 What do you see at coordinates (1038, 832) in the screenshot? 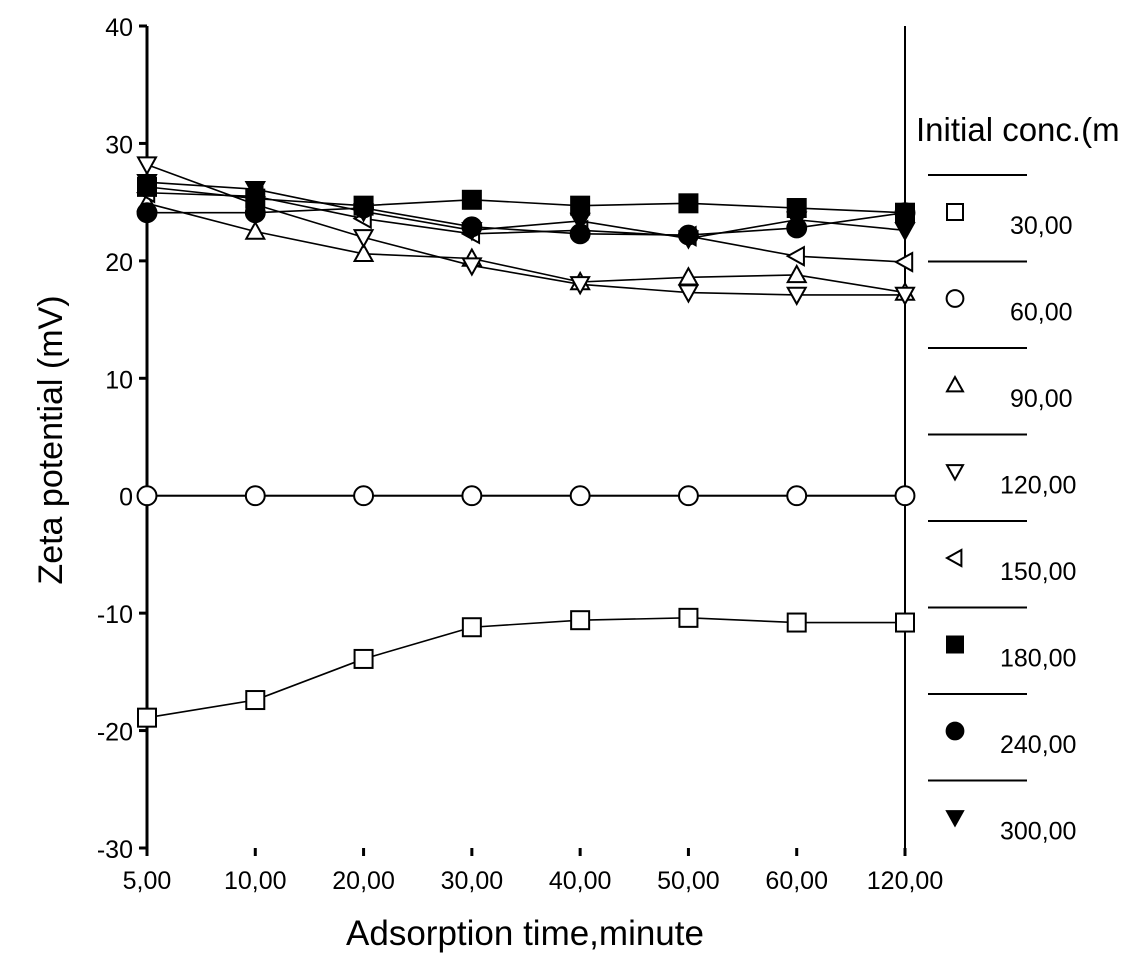
I see `legend-label: 300,00` at bounding box center [1038, 832].